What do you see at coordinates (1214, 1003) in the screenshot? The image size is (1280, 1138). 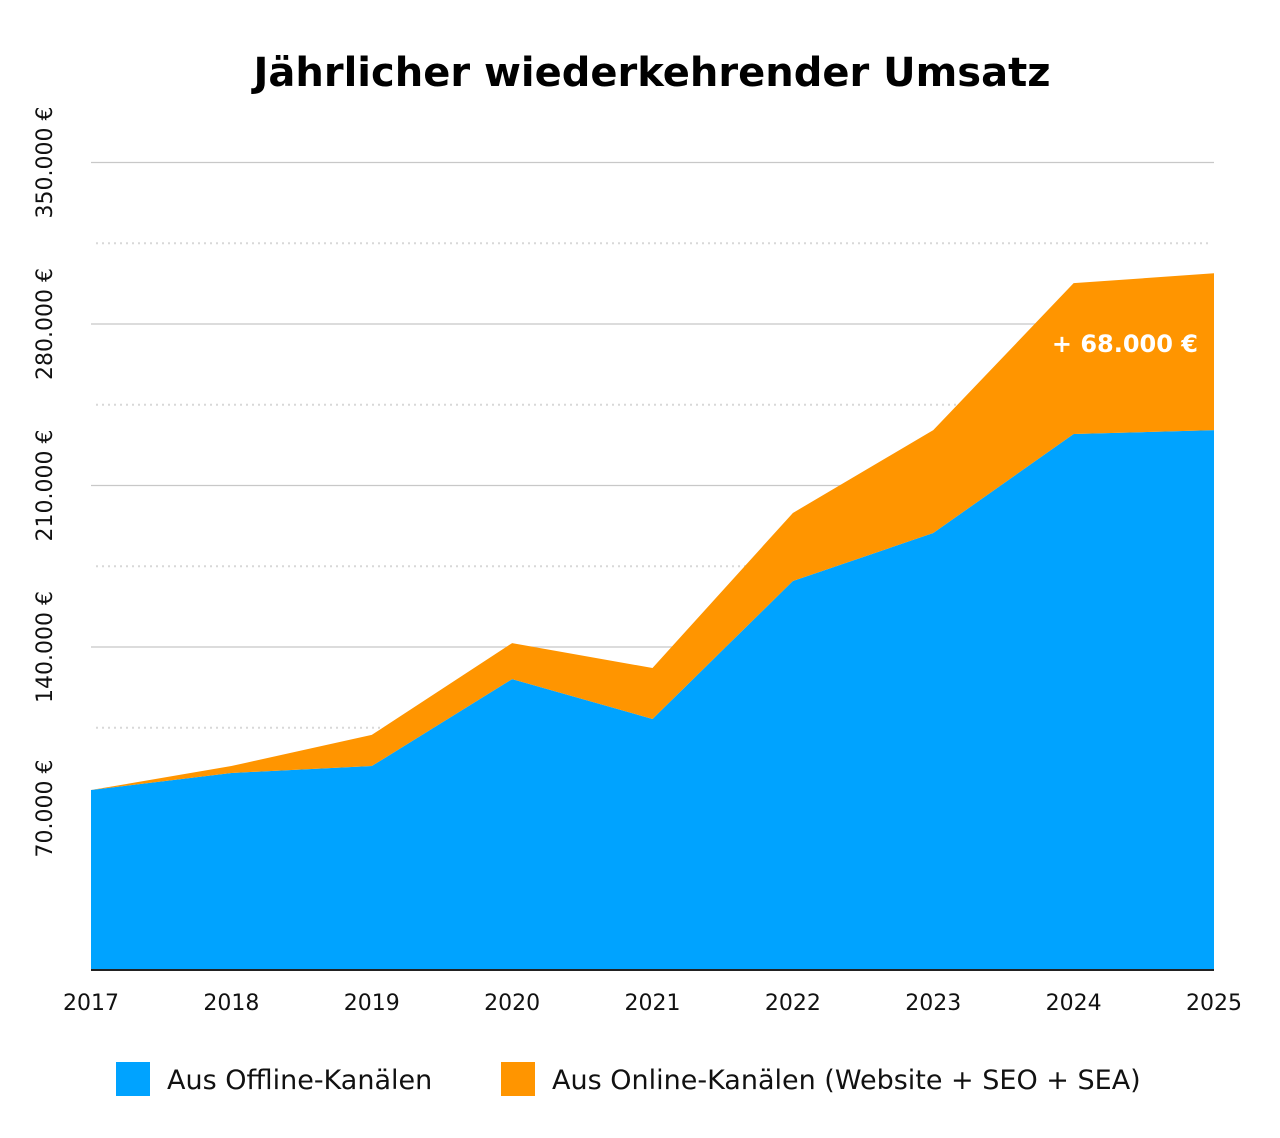 I see `x-tick-label: 2025` at bounding box center [1214, 1003].